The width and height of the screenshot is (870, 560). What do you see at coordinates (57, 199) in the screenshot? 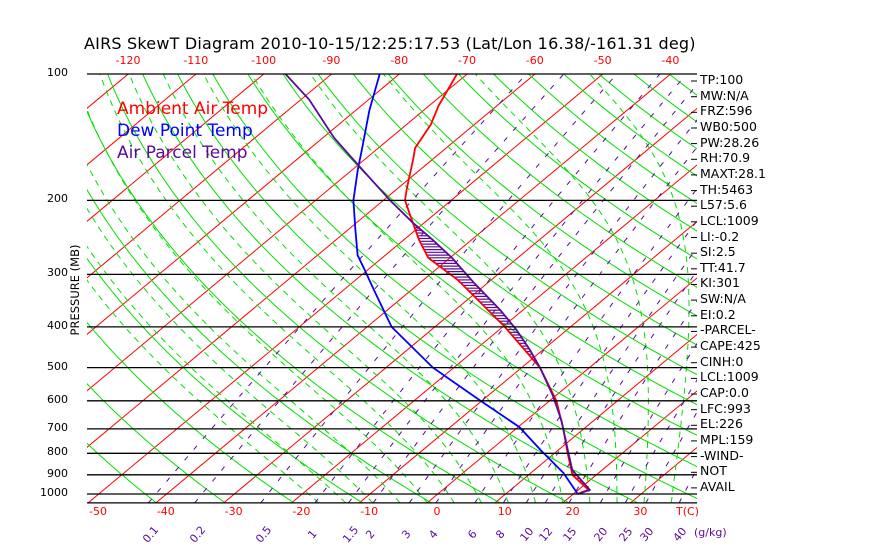
I see `pressure-tick-label: 200` at bounding box center [57, 199].